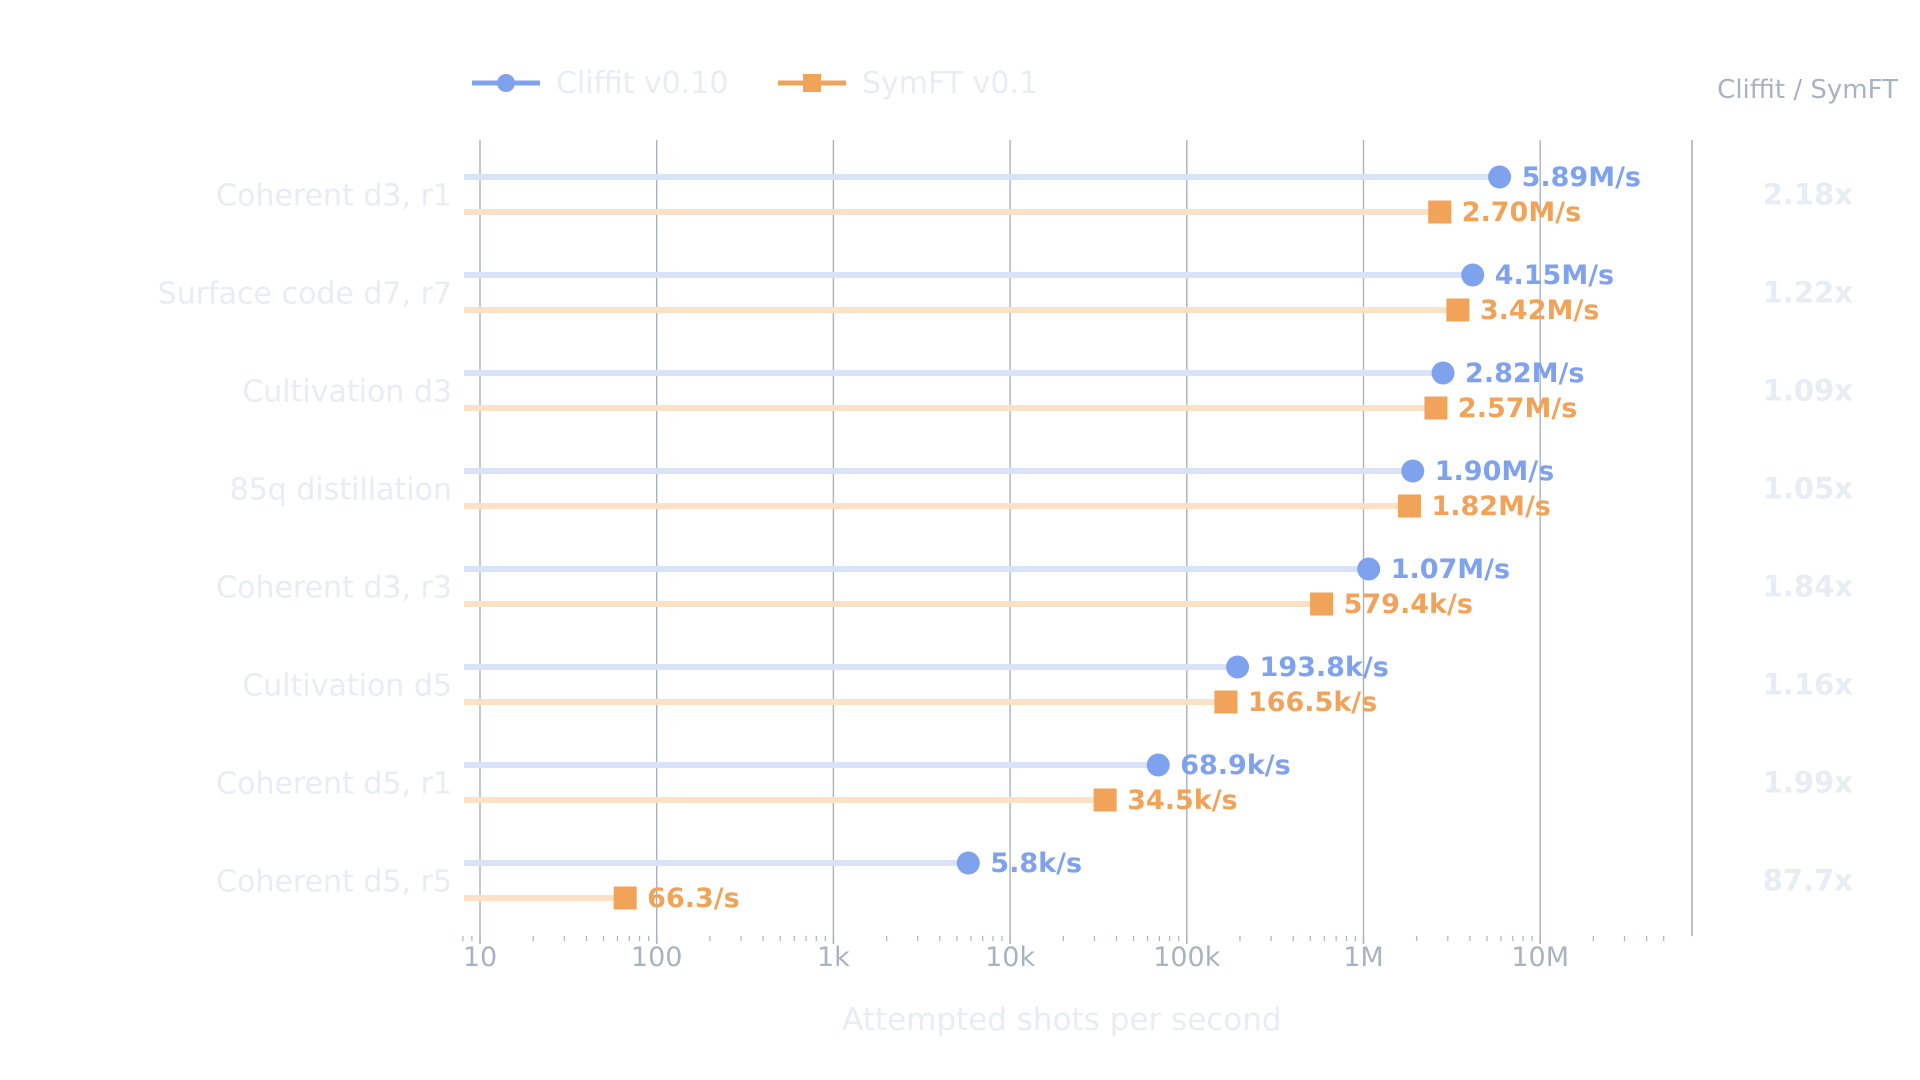 The image size is (1920, 1080). Describe the element at coordinates (347, 686) in the screenshot. I see `category-label: Cultivation d5` at that location.